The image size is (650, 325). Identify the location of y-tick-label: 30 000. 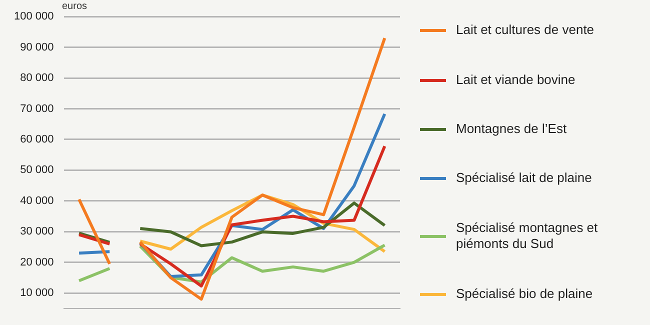
(37, 232).